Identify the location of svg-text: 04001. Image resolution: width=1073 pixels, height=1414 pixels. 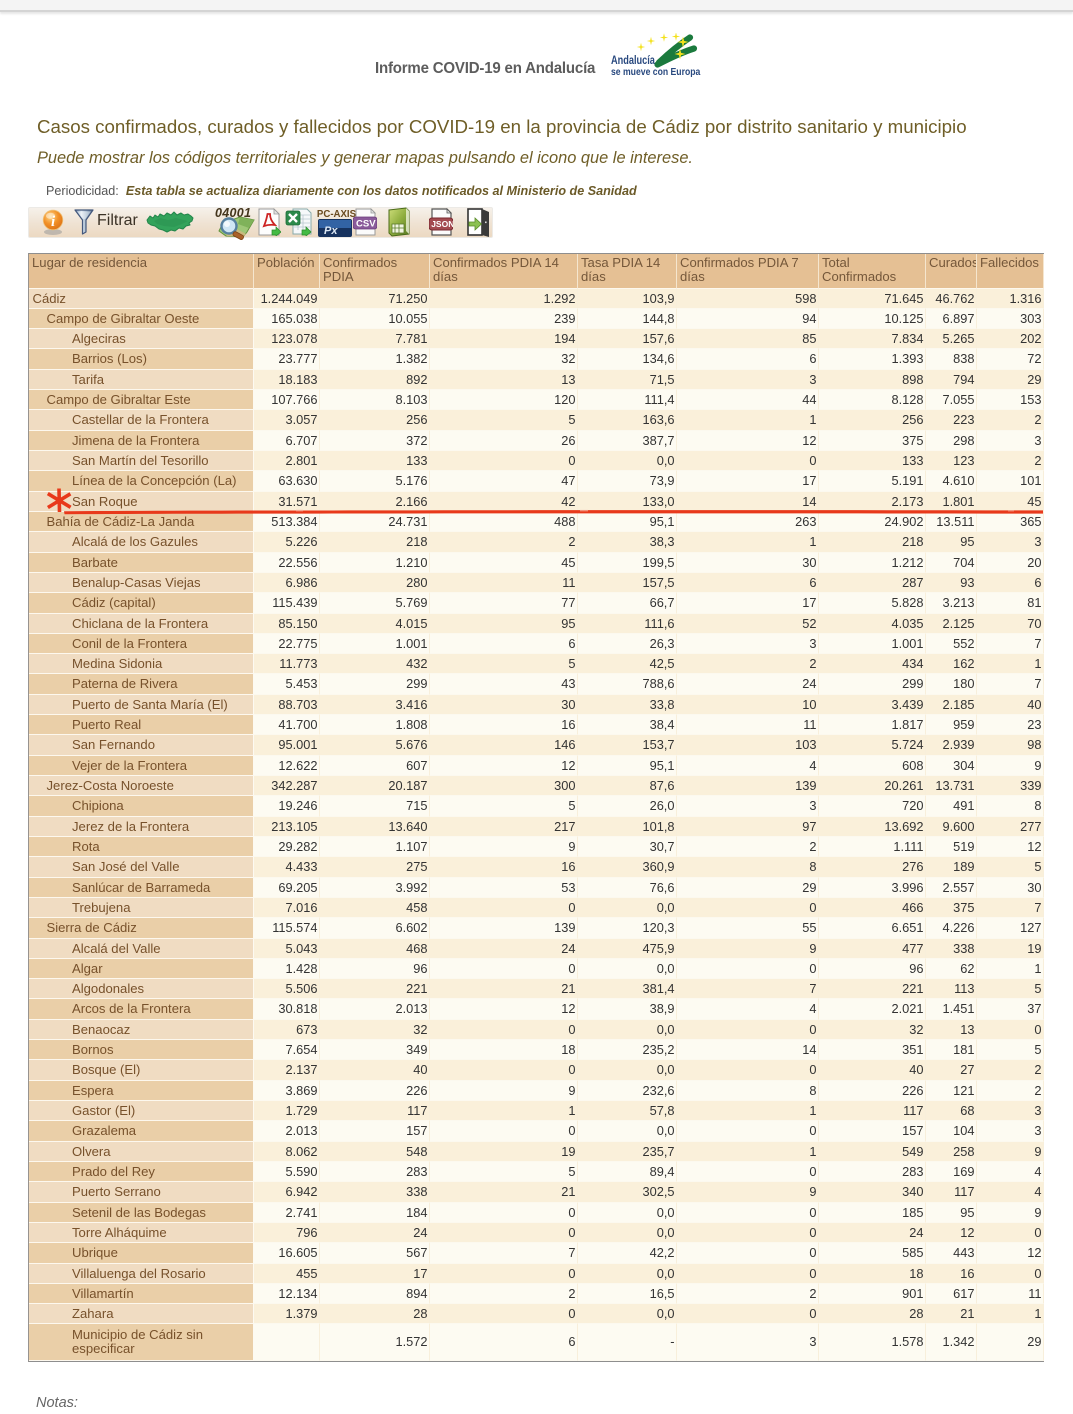
(233, 213).